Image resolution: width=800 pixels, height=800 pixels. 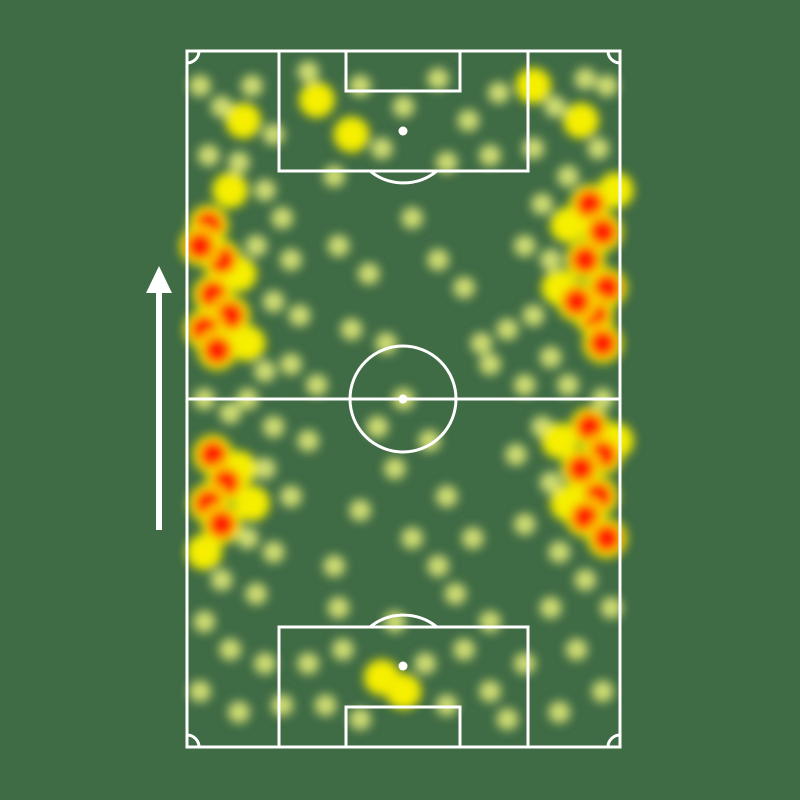 I want to click on top-penalty-arc, so click(x=403, y=177).